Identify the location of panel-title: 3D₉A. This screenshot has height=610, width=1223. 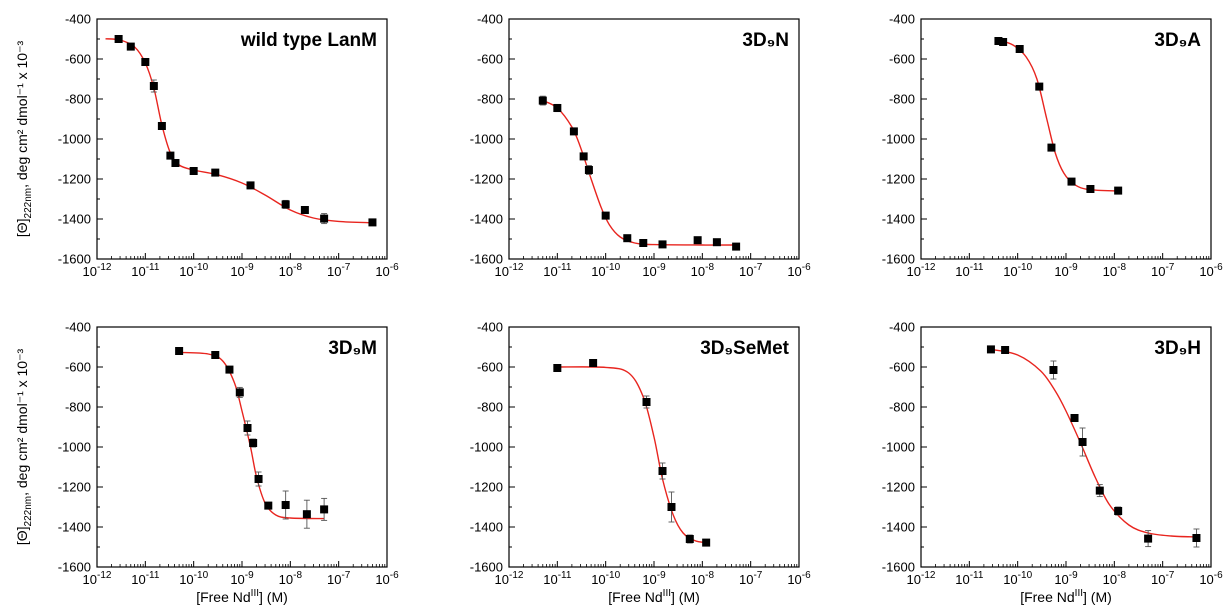
(1177, 40).